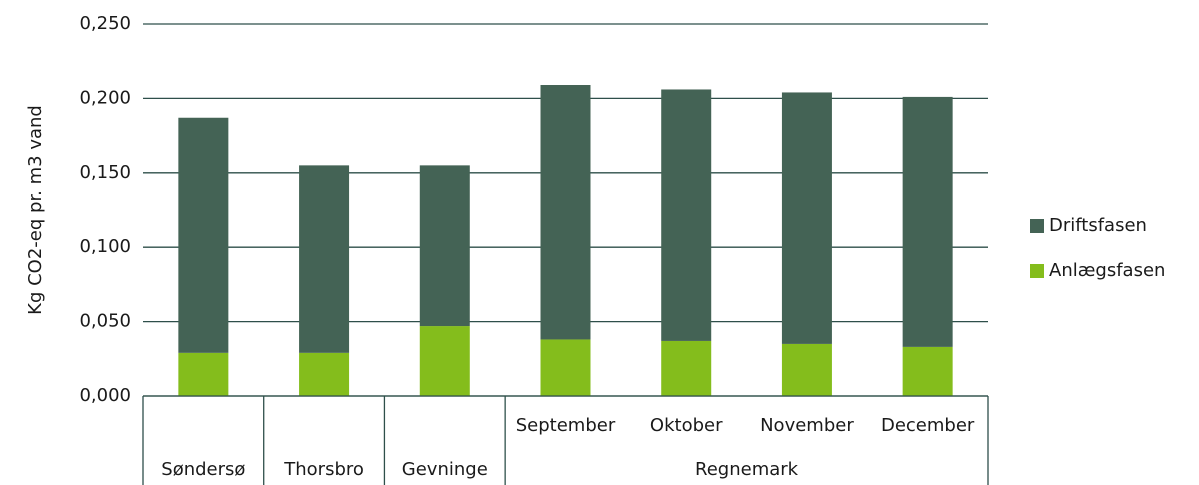 The width and height of the screenshot is (1199, 485). I want to click on legend-label: Anlægsfasen, so click(1107, 270).